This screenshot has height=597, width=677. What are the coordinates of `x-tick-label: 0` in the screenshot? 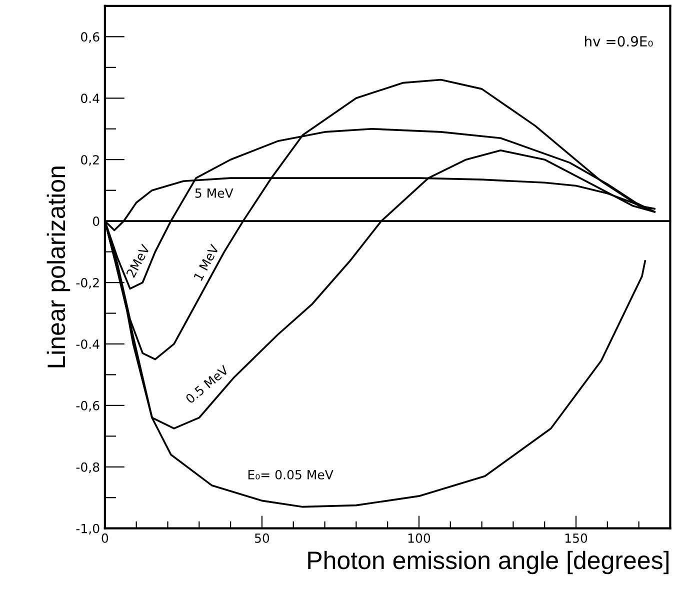 It's located at (105, 538).